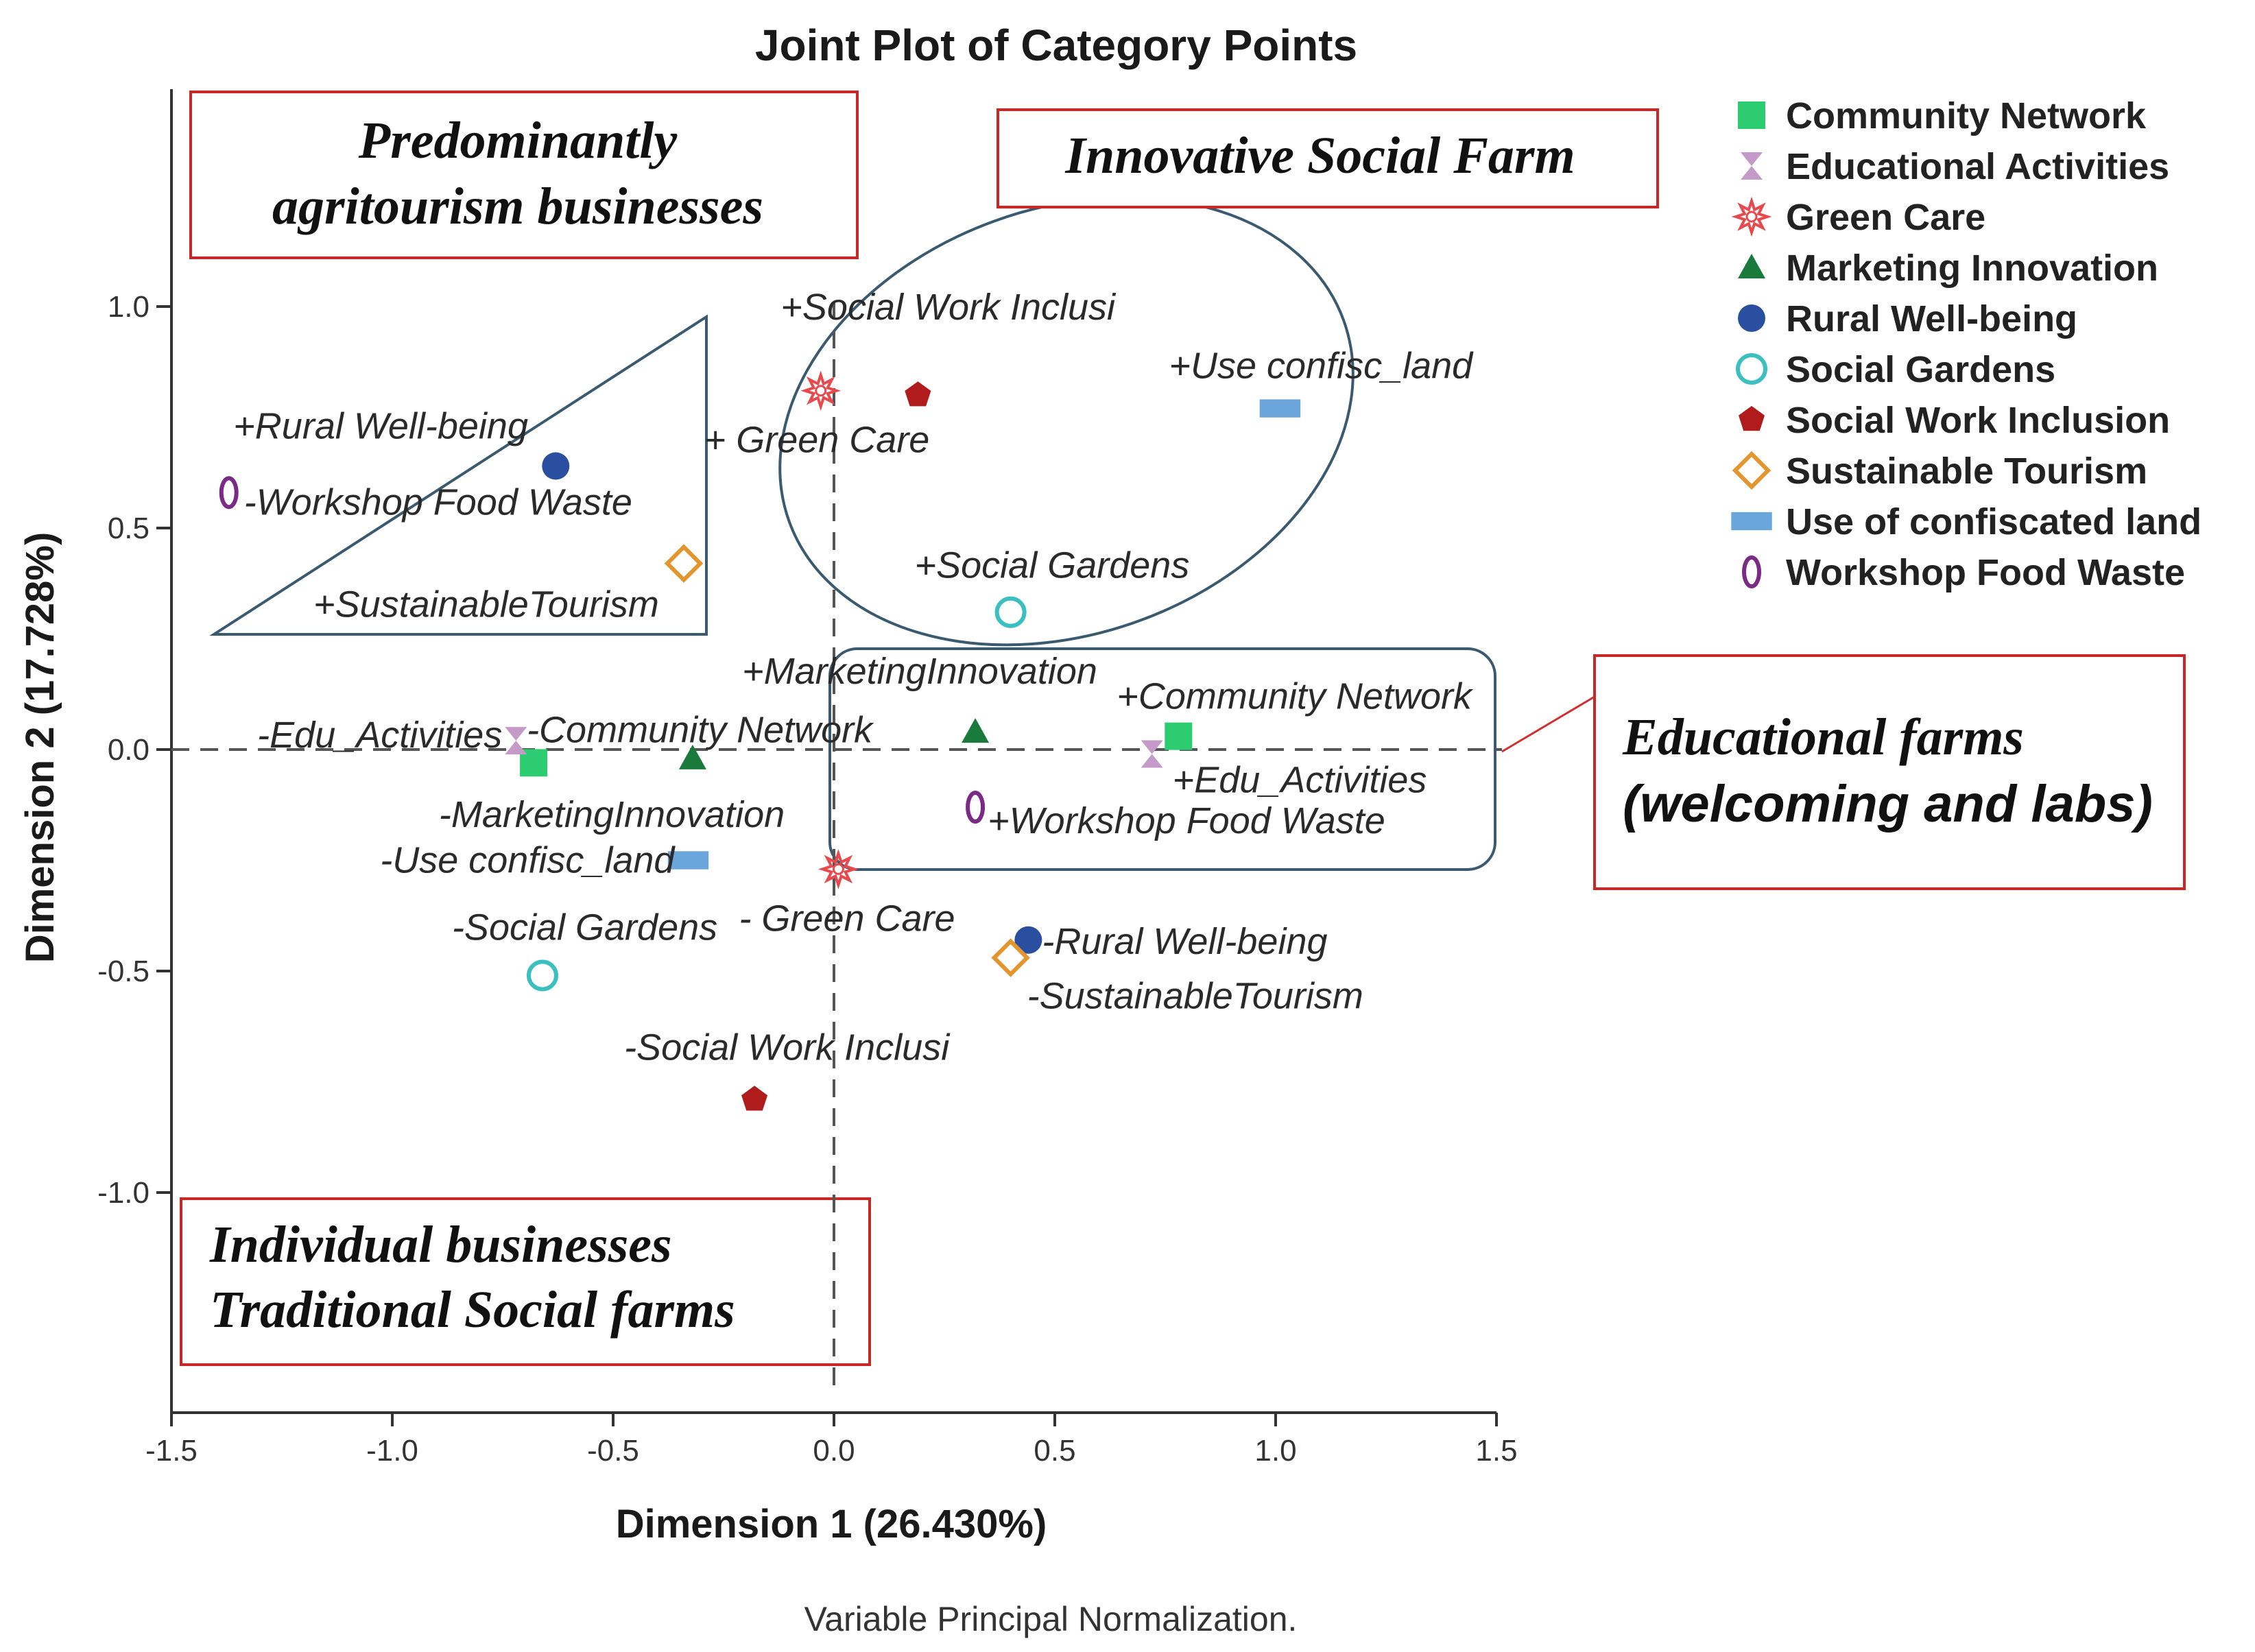 This screenshot has height=1652, width=2255. What do you see at coordinates (1751, 216) in the screenshot?
I see `legend-marker-star` at bounding box center [1751, 216].